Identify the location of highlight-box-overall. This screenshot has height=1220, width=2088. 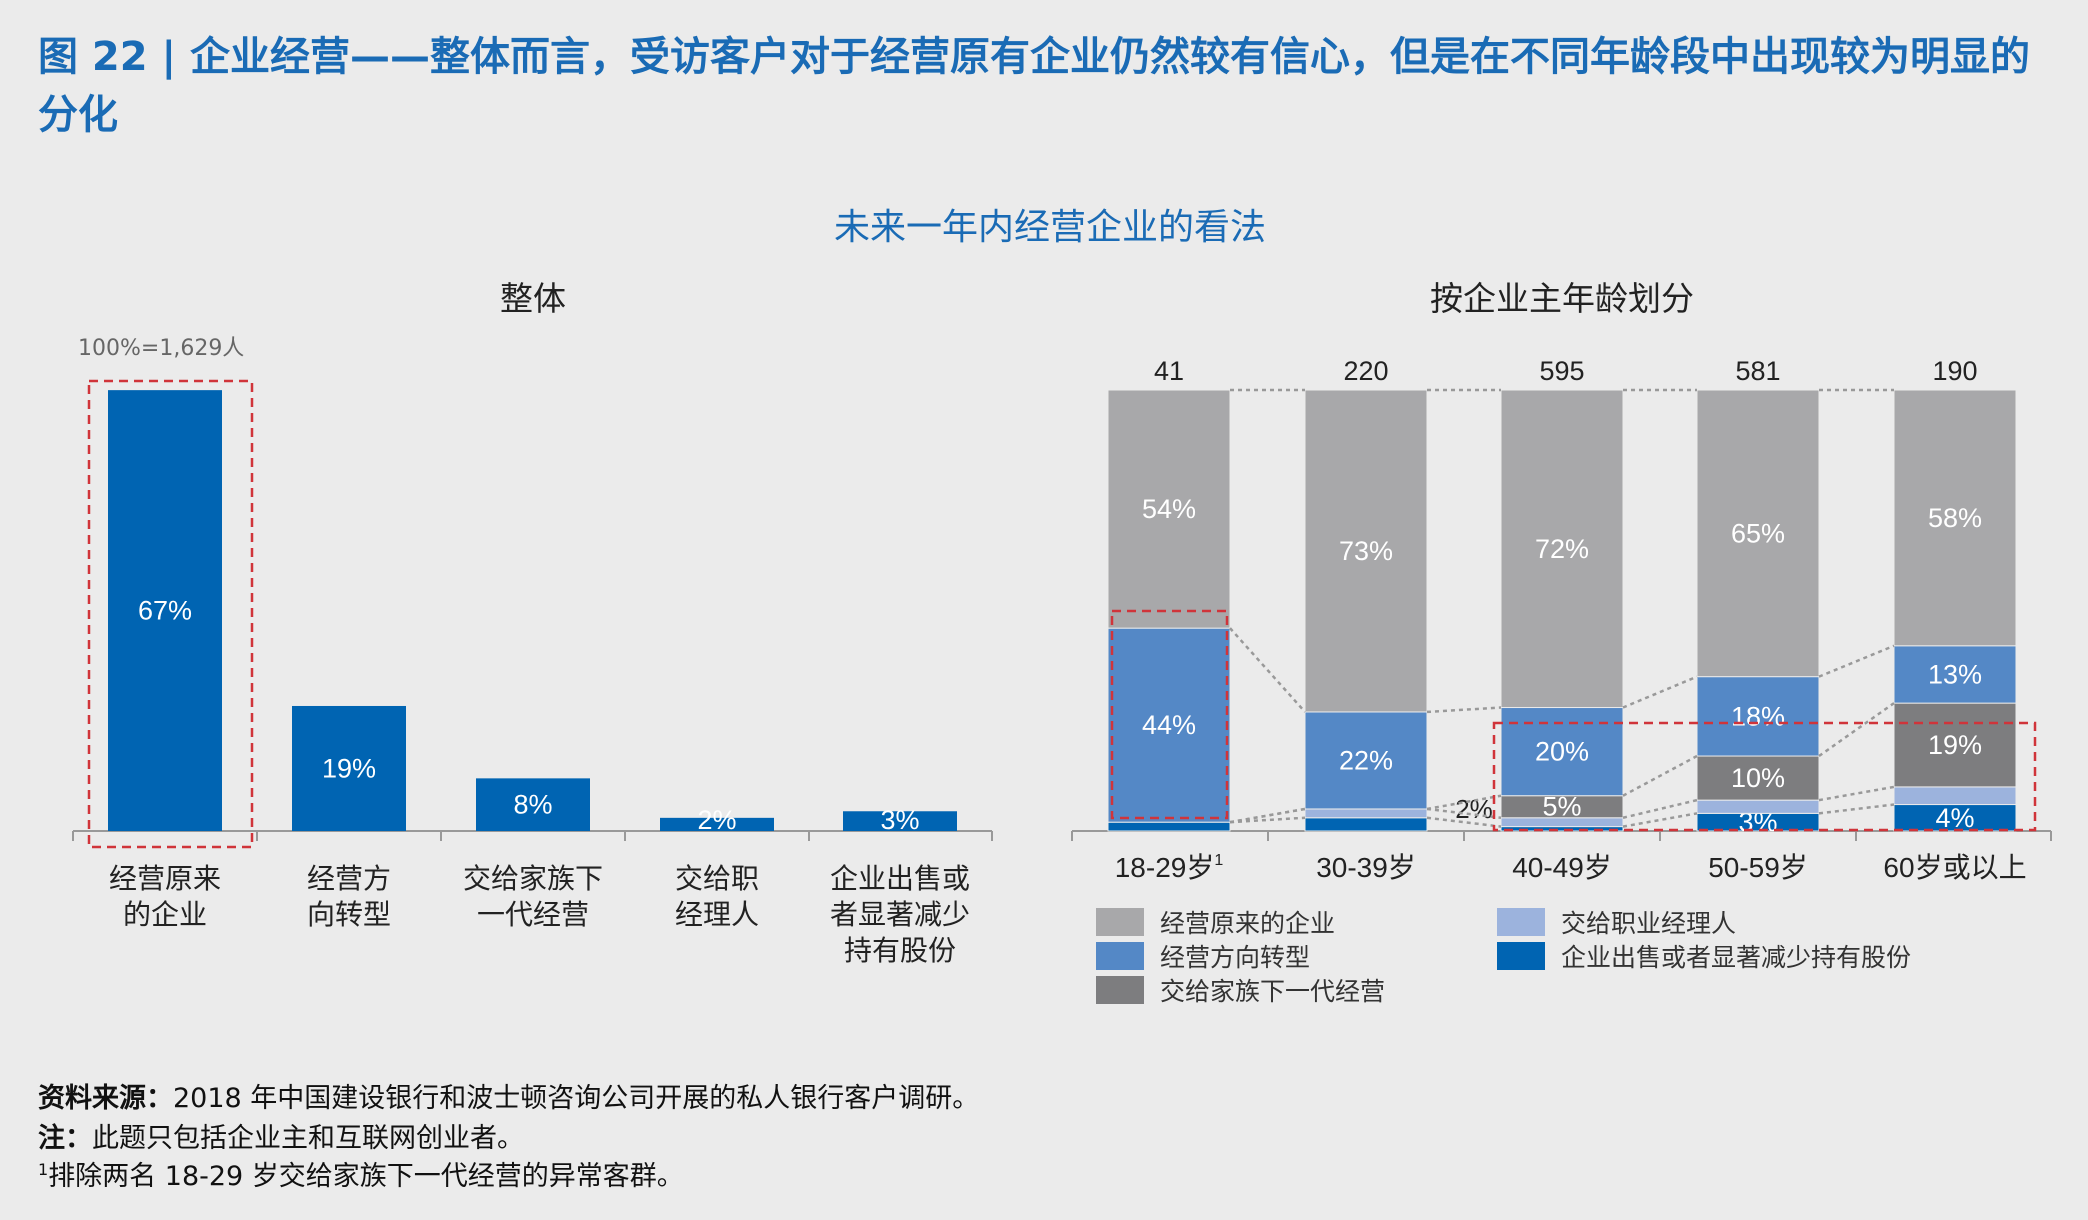
(170, 614).